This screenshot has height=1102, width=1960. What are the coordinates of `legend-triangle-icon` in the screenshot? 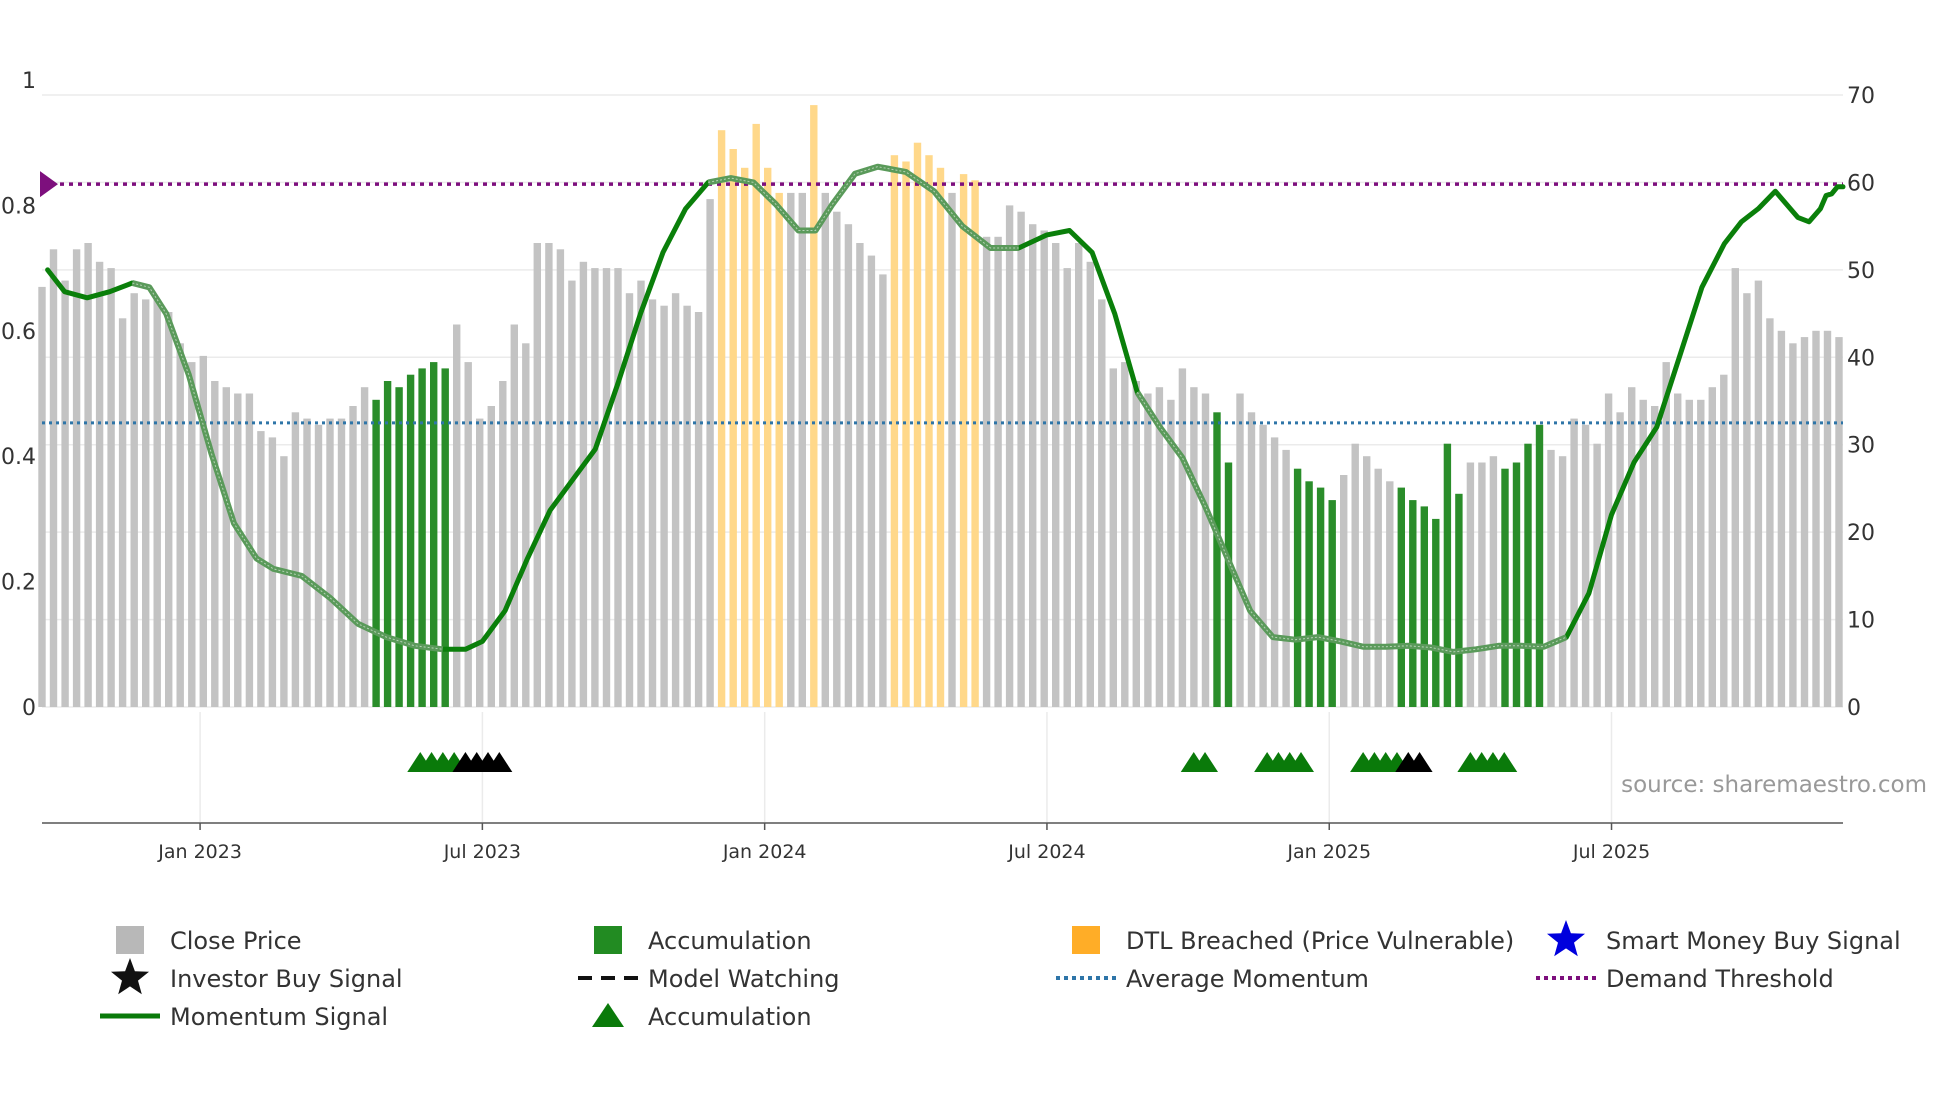 It's located at (608, 1015).